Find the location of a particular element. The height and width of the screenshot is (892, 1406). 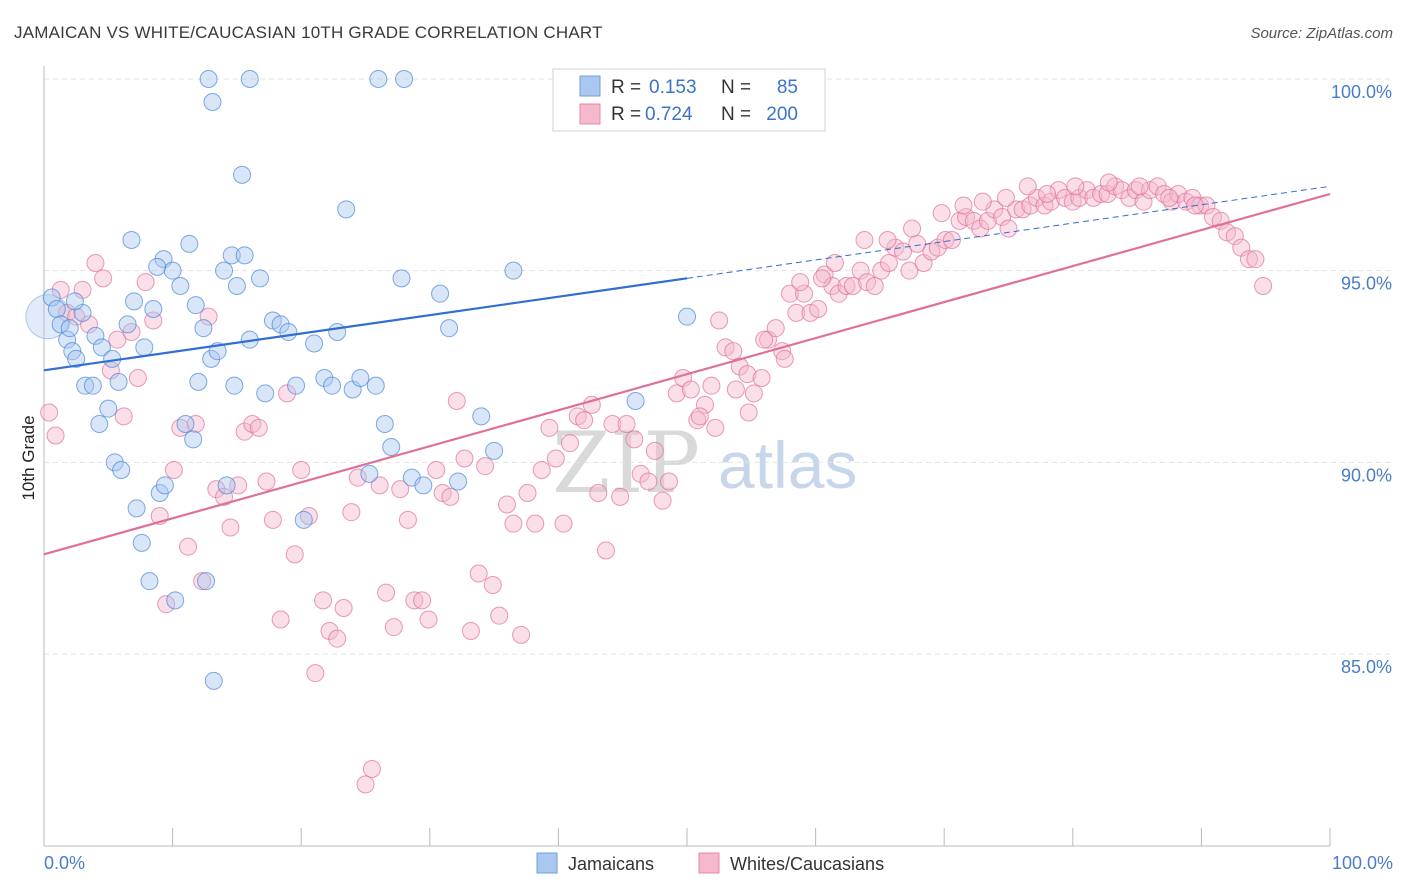

y-tick-label: 95.0% is located at coordinates (1366, 284).